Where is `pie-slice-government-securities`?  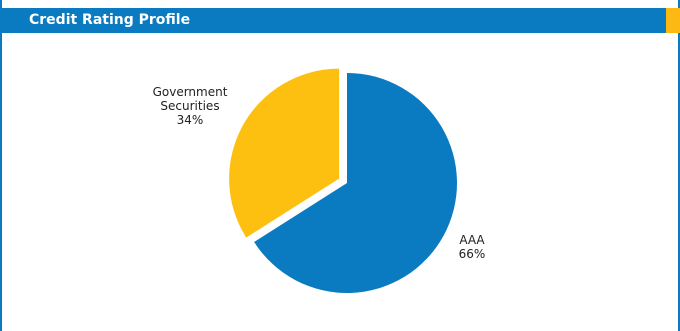
pie-slice-government-securities is located at coordinates (284, 153).